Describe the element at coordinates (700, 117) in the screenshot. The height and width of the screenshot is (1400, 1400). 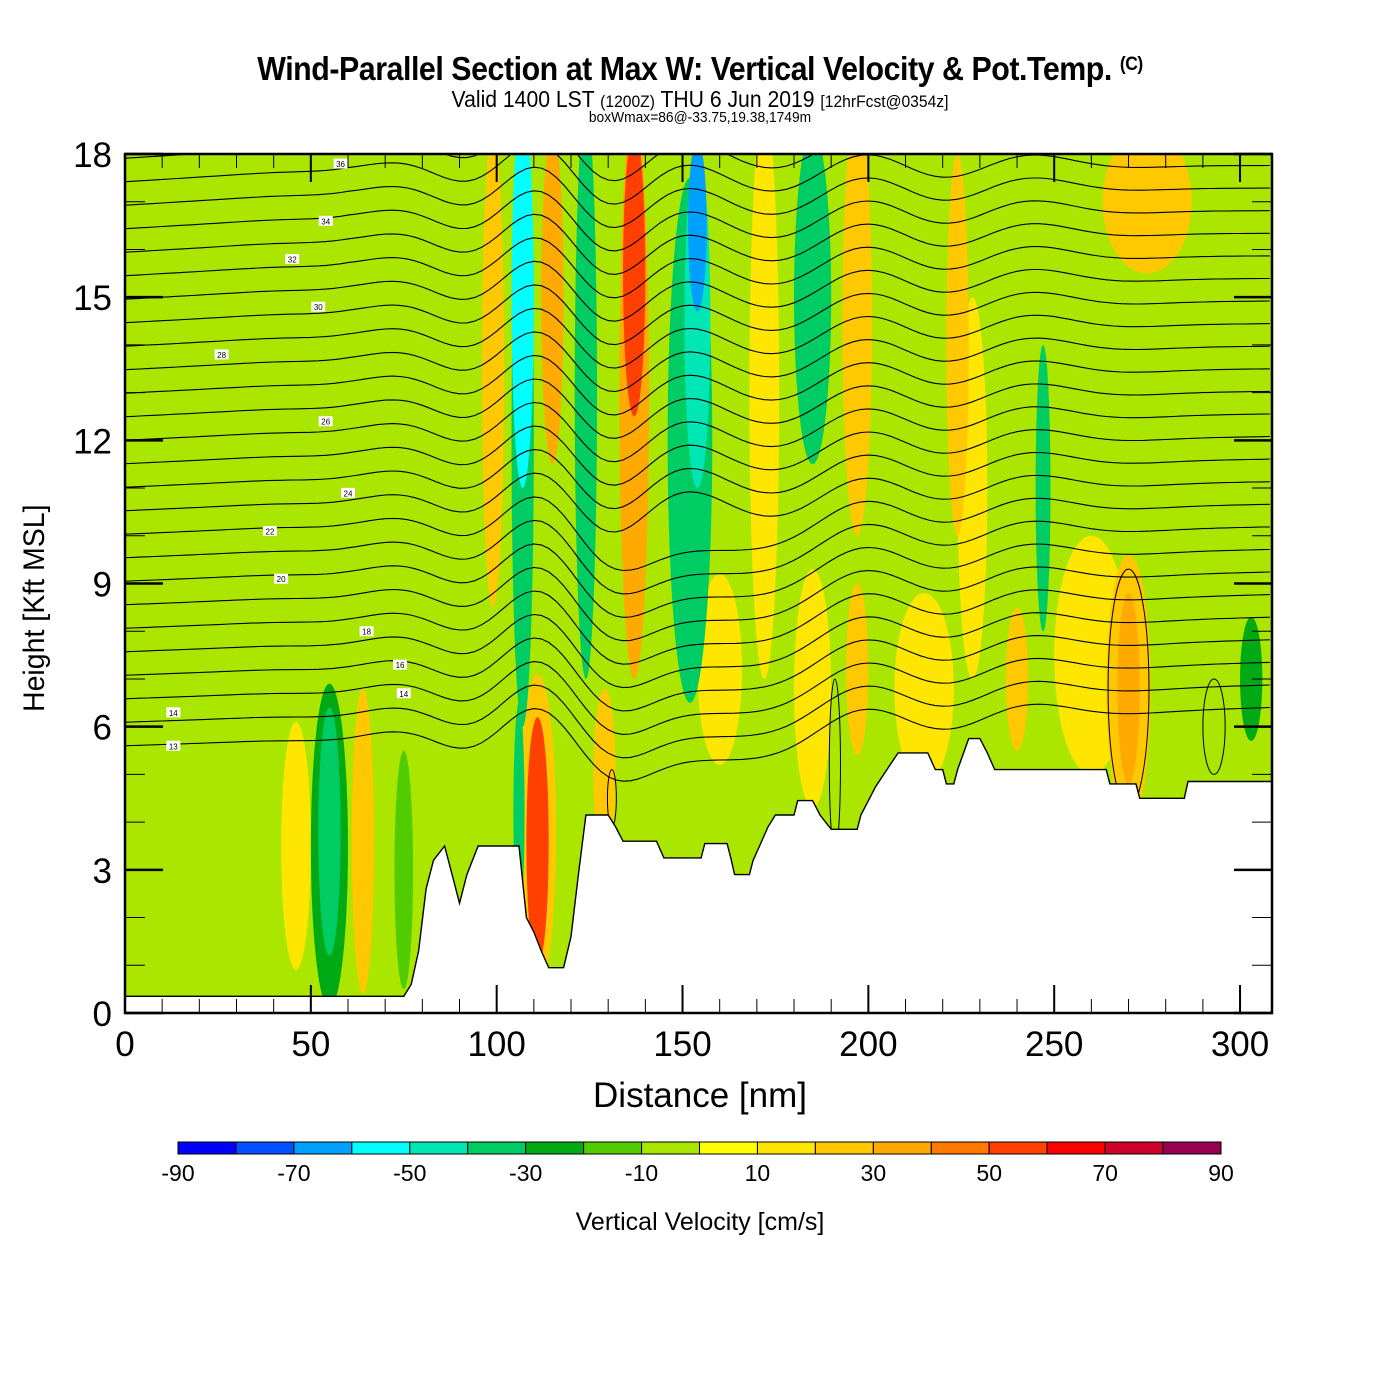
I see `box-info: boxWmax=86@-33.75,19.38,1749m` at that location.